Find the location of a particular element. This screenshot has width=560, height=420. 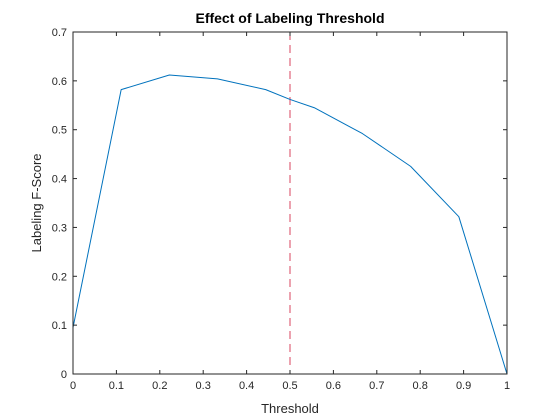

x-tick-label: 0.6 is located at coordinates (333, 386).